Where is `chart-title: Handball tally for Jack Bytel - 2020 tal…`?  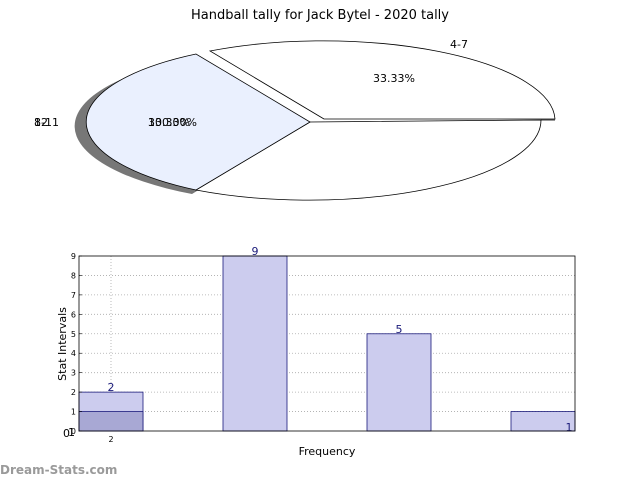 chart-title: Handball tally for Jack Bytel - 2020 tal… is located at coordinates (320, 15).